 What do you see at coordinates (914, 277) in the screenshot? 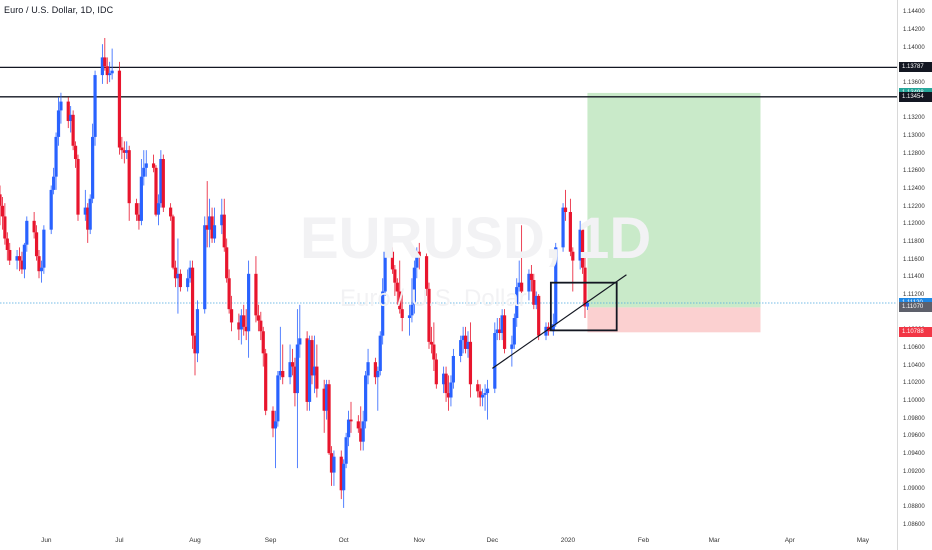
I see `y-tick-label: 1.11400` at bounding box center [914, 277].